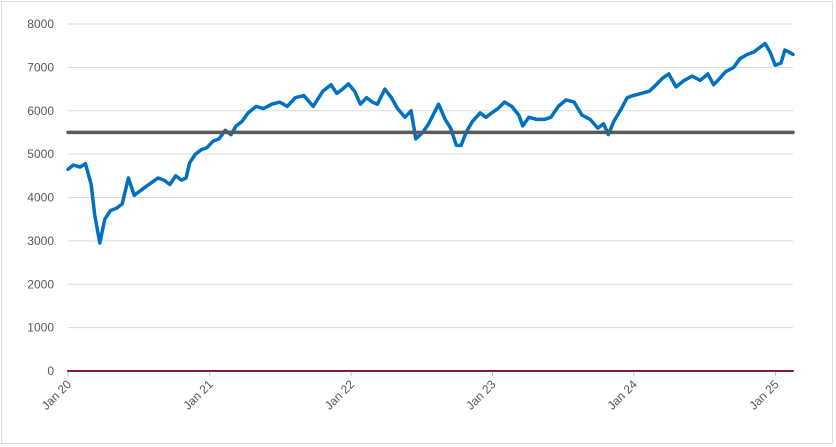 Image resolution: width=836 pixels, height=447 pixels. I want to click on y-tick-label: 4000, so click(40, 198).